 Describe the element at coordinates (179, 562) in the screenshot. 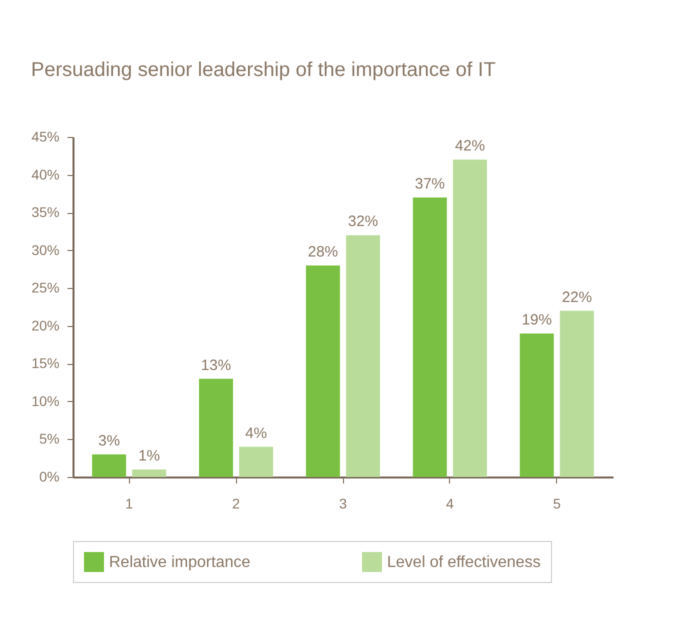

I see `legend-label: Relative importance` at that location.